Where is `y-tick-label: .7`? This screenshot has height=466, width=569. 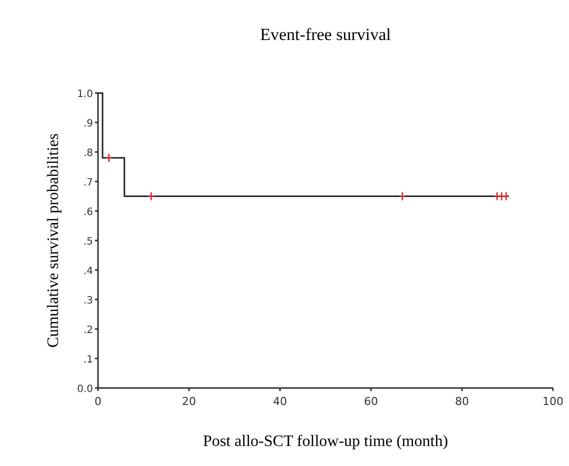 y-tick-label: .7 is located at coordinates (88, 183).